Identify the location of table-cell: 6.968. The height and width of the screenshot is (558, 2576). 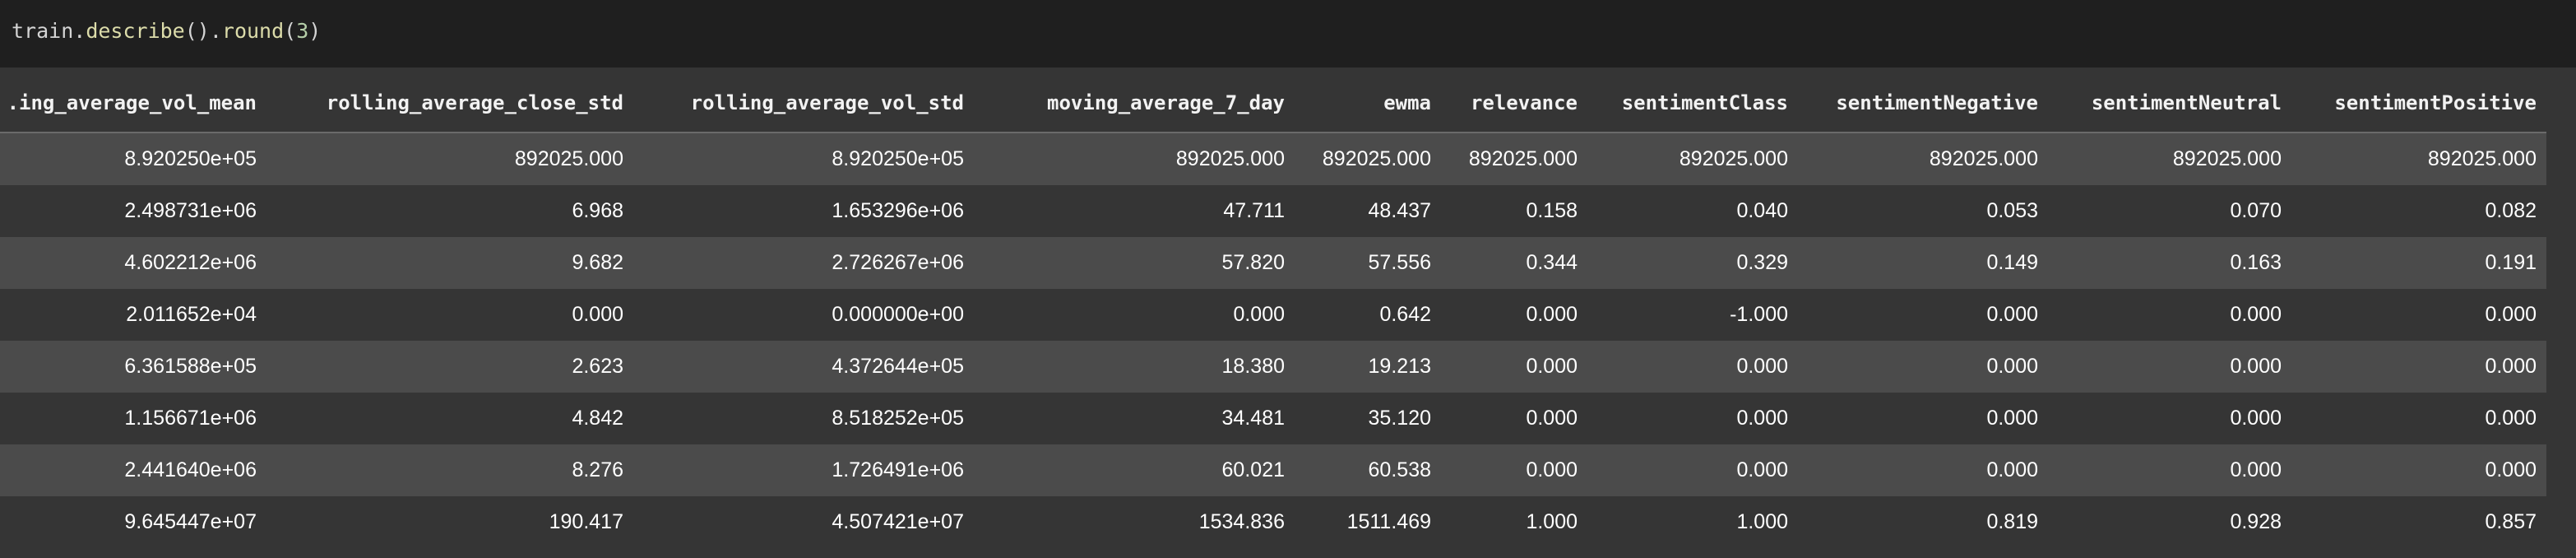
(449, 211).